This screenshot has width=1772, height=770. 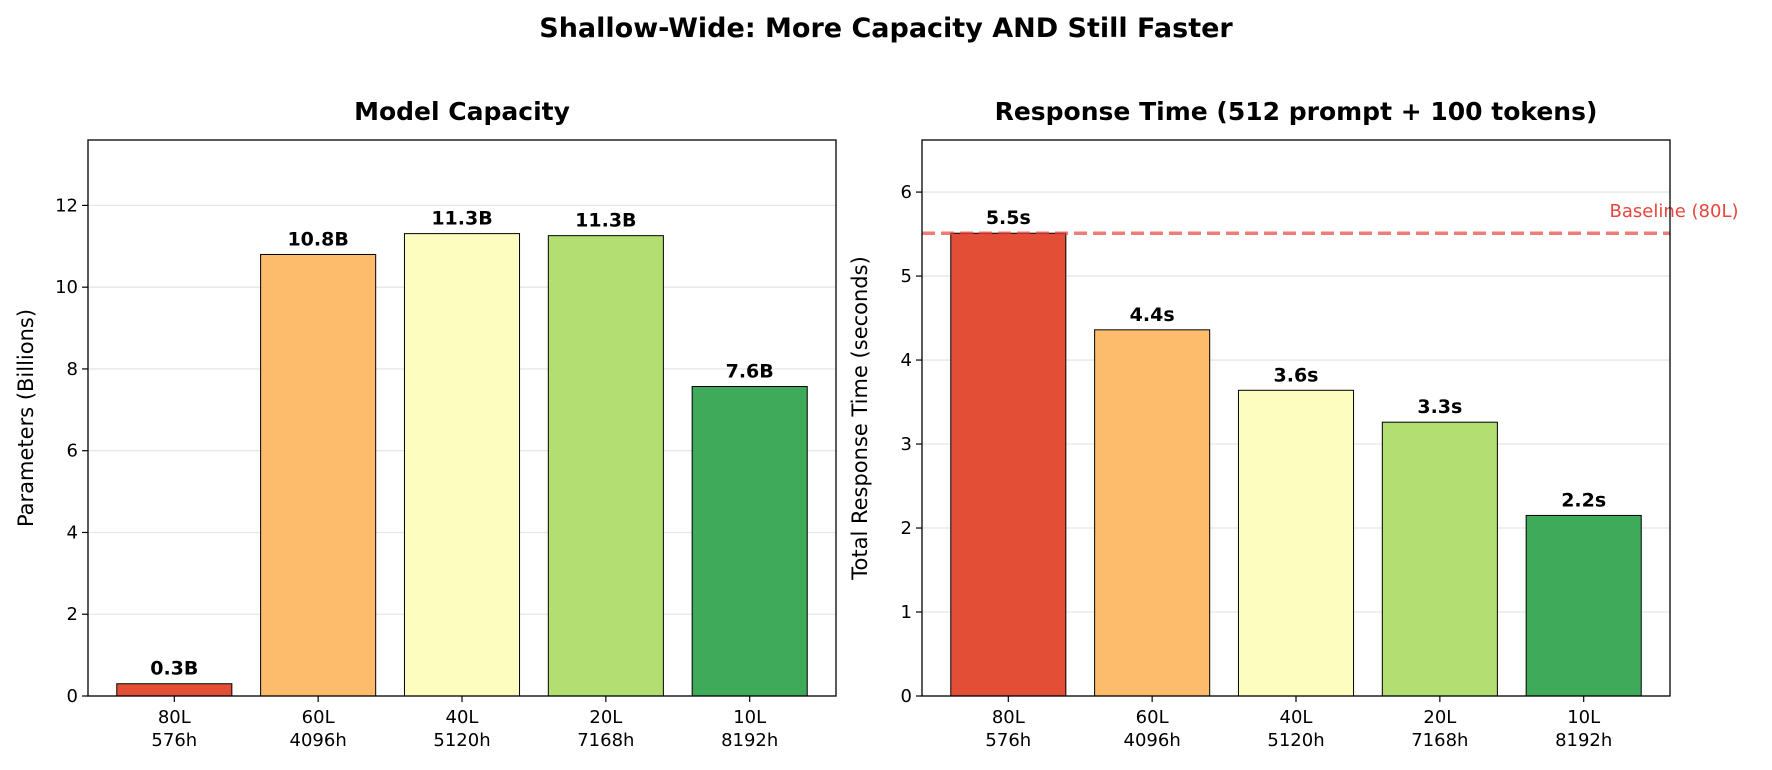 I want to click on y-tick-label: 12, so click(x=66, y=205).